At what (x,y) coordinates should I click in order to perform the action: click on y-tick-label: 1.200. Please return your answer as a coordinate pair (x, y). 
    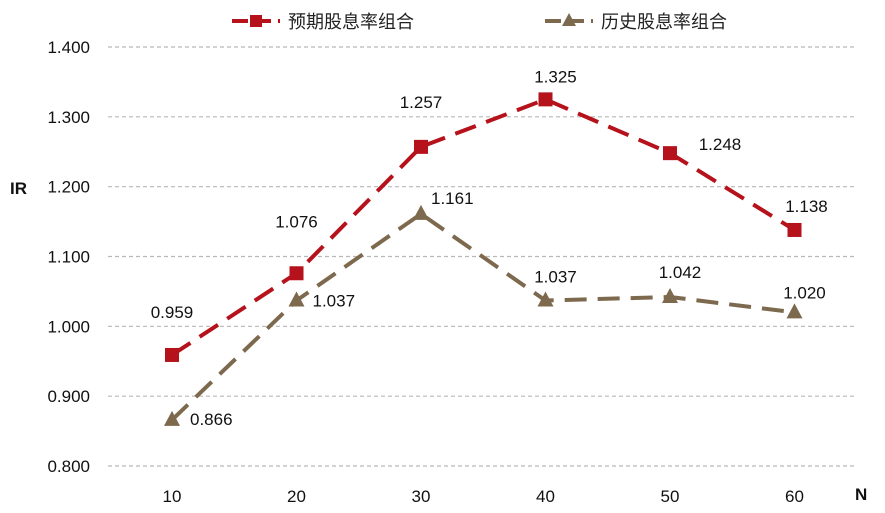
    Looking at the image, I should click on (68, 187).